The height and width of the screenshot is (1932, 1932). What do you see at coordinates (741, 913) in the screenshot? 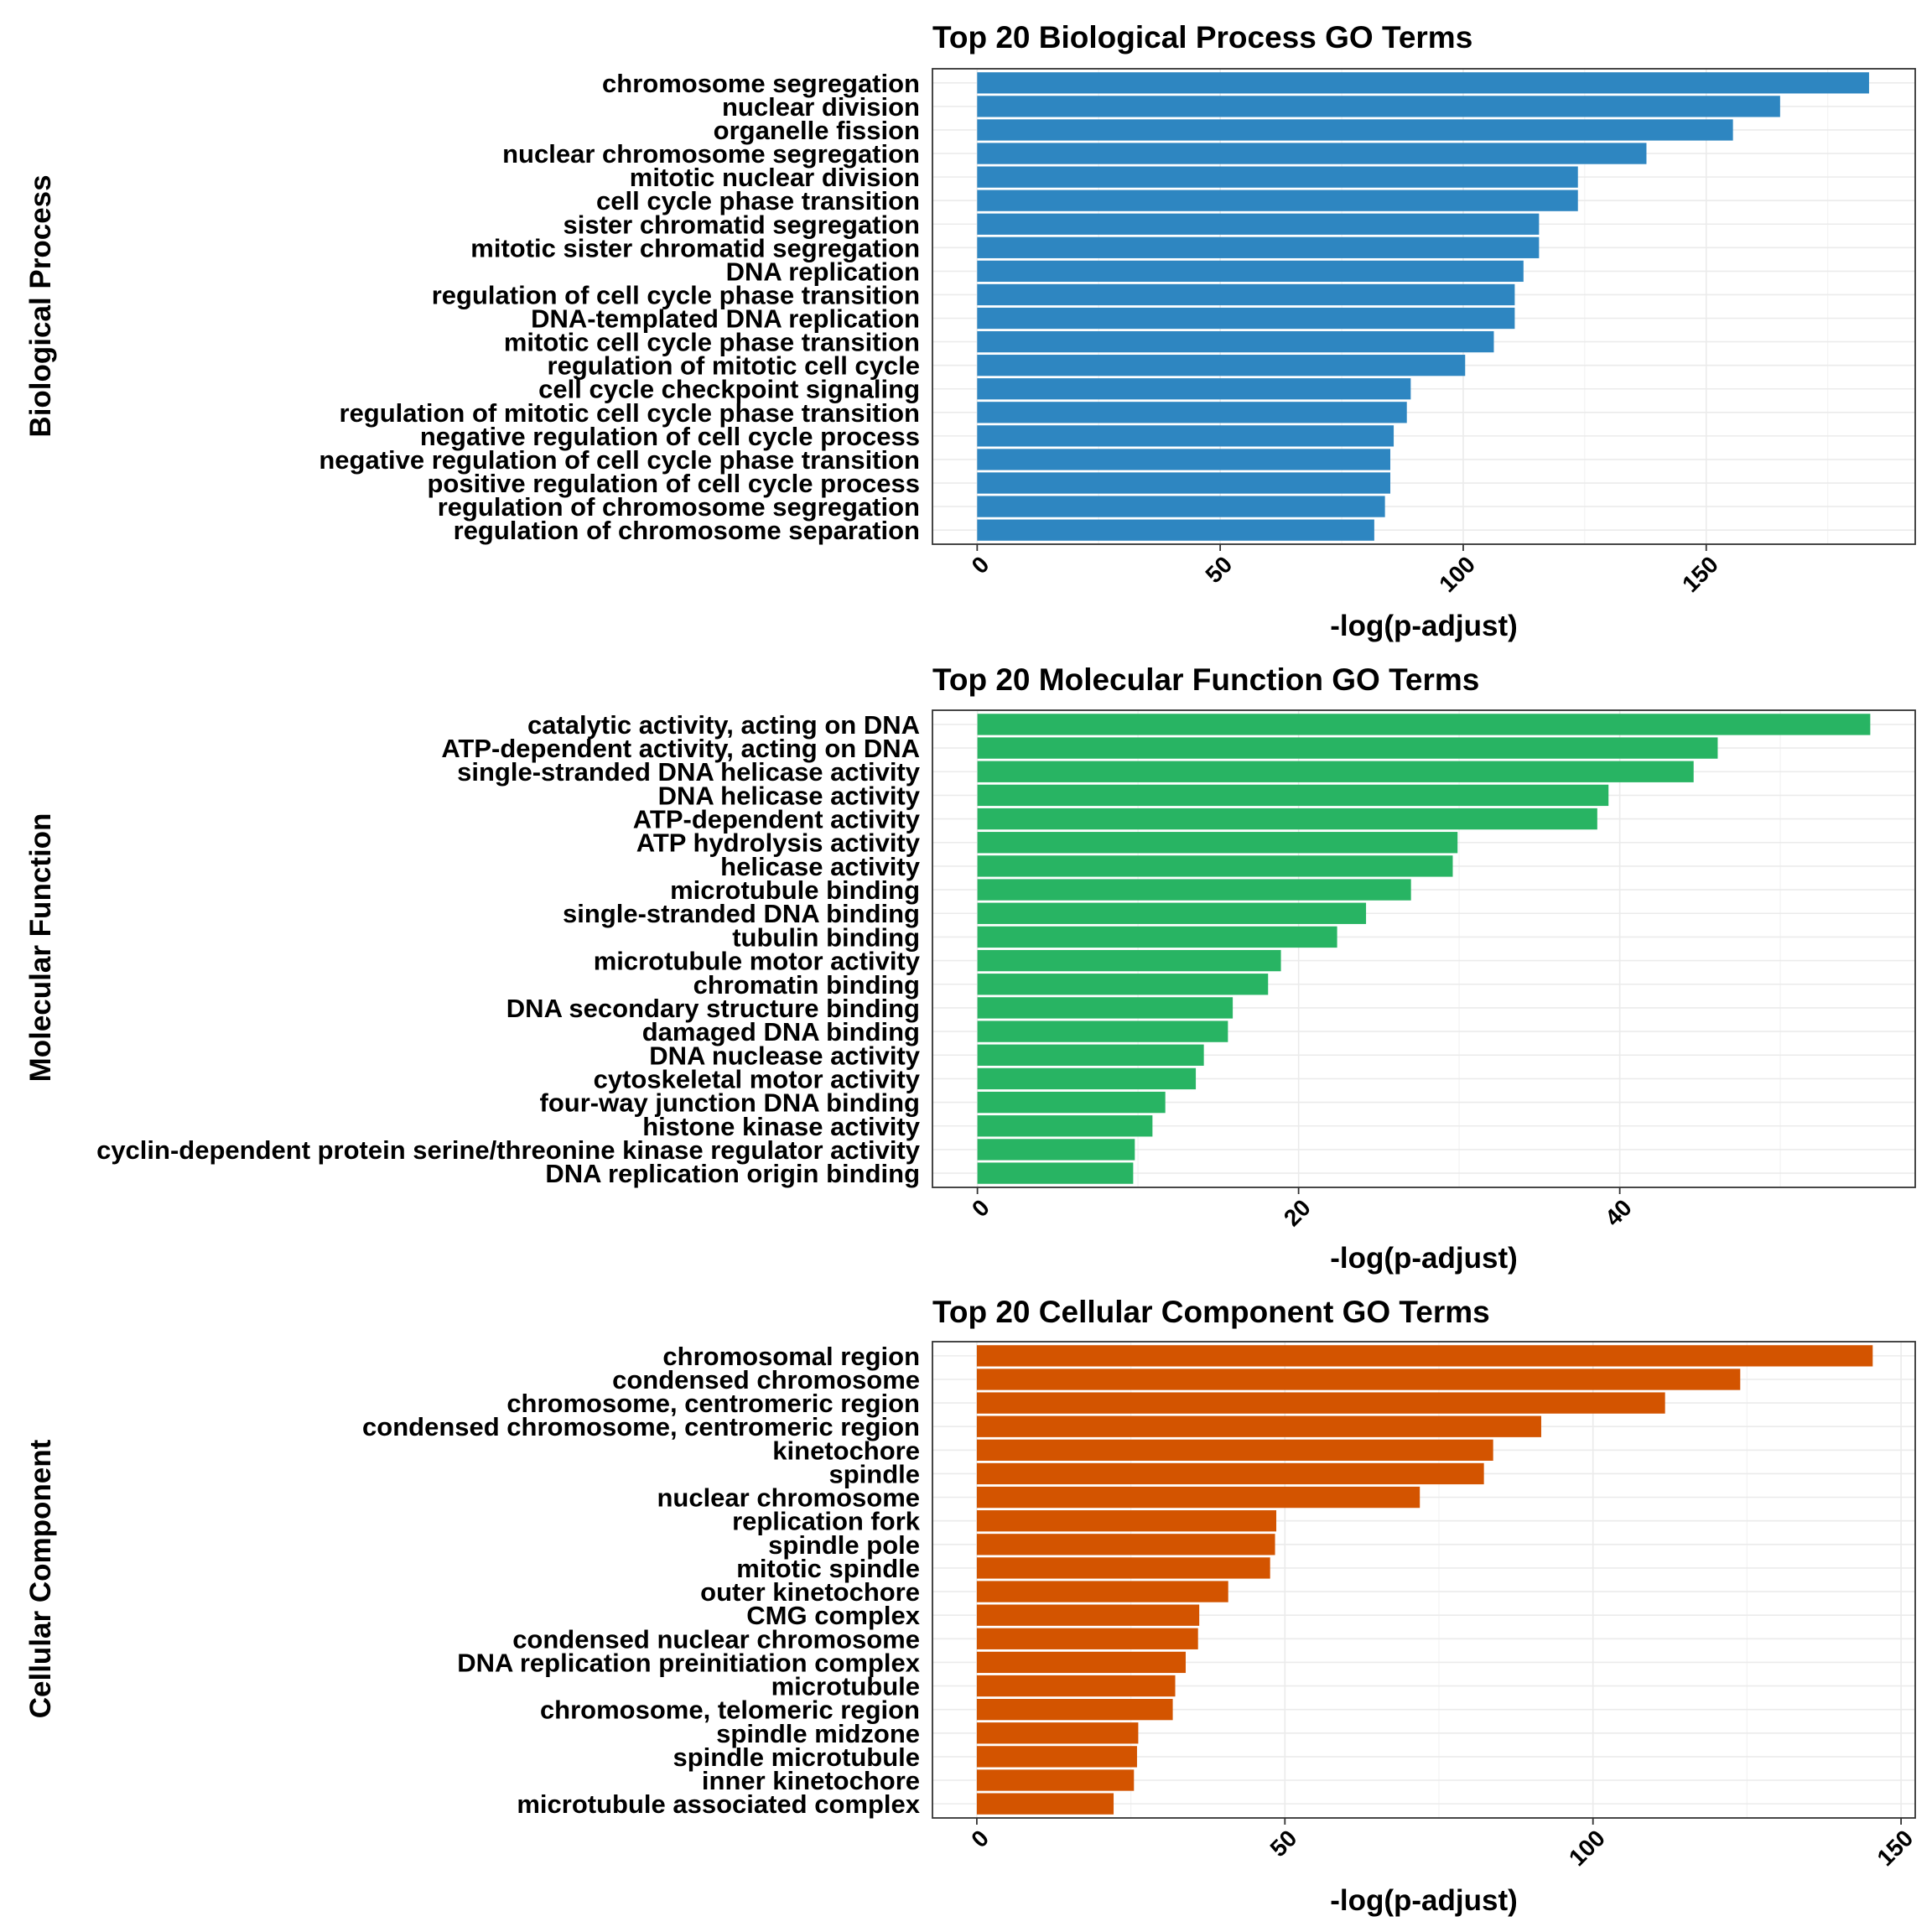
I see `category-label: single-stranded DNA binding` at bounding box center [741, 913].